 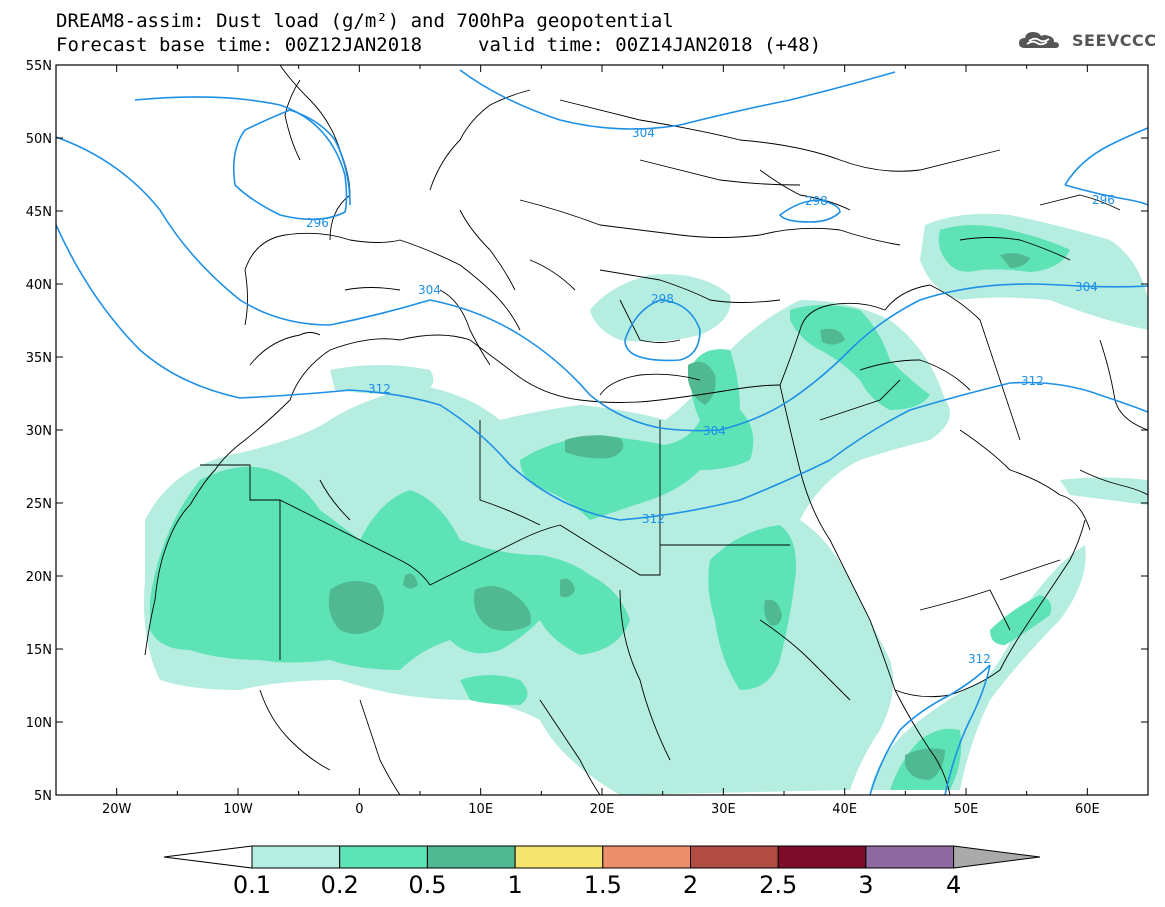 What do you see at coordinates (1039, 40) in the screenshot?
I see `cloud-icon` at bounding box center [1039, 40].